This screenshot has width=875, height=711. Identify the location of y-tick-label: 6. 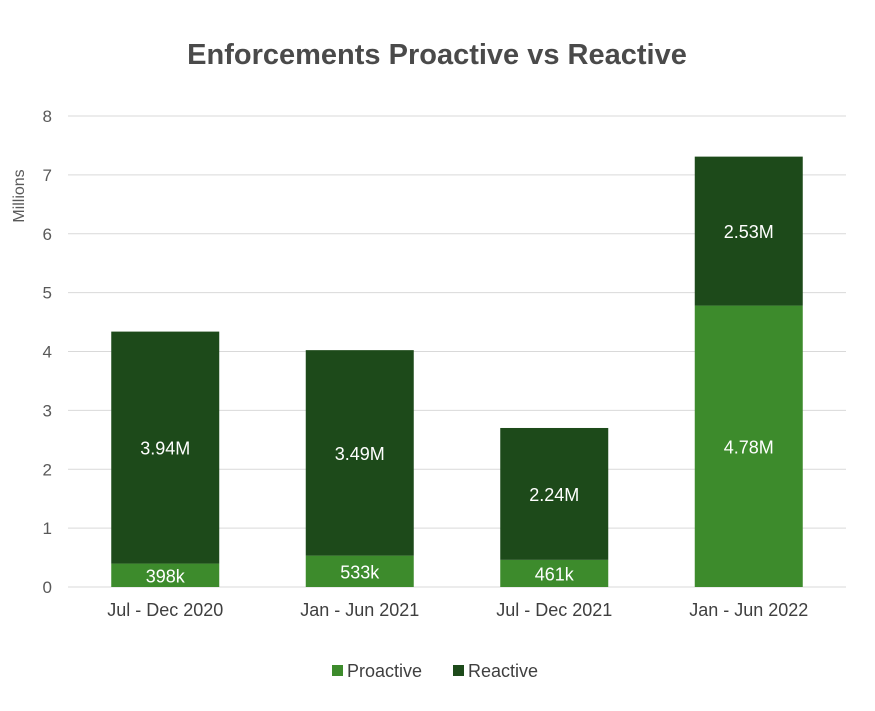
(47, 234).